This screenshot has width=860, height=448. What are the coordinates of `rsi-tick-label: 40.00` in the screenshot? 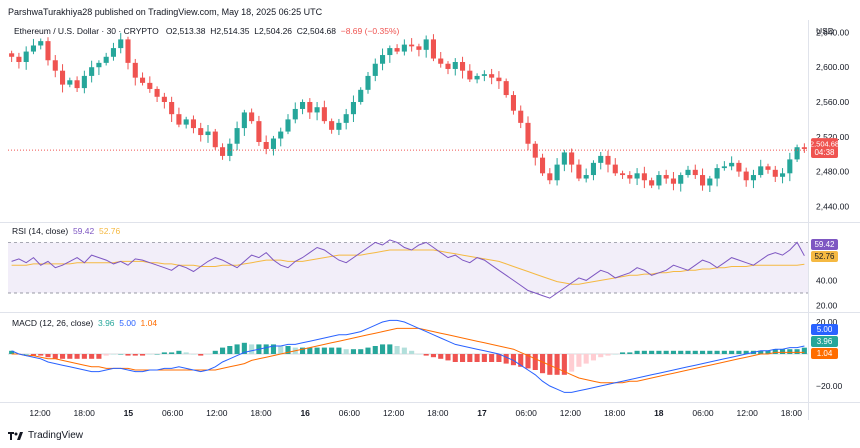 It's located at (827, 280).